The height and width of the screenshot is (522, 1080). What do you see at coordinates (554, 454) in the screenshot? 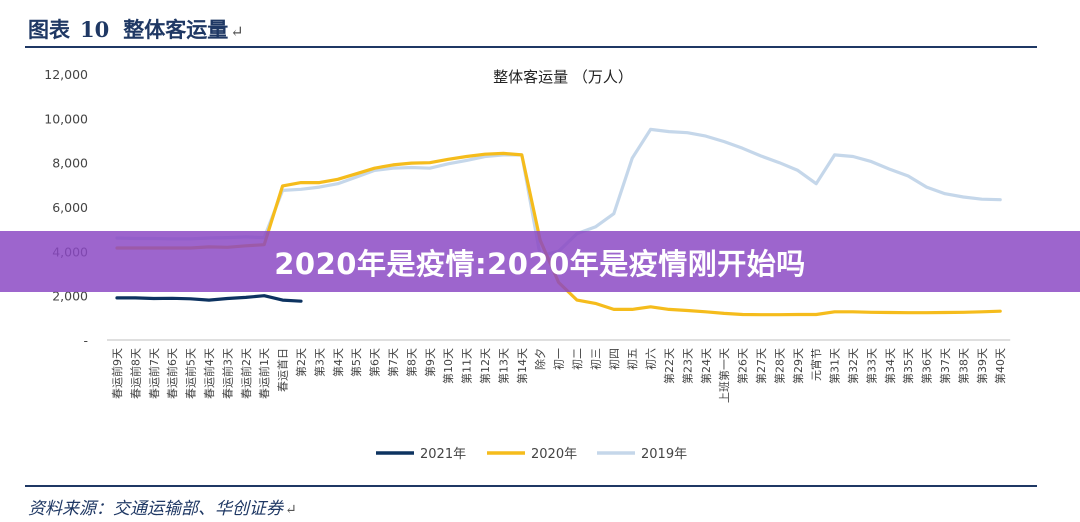
I see `legend-label: 2020年` at bounding box center [554, 454].